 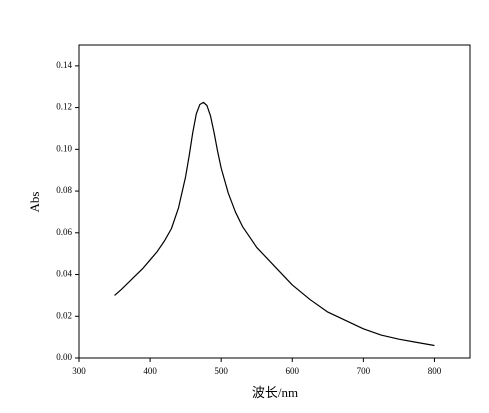 I want to click on x-tick-label: 500, so click(x=221, y=371).